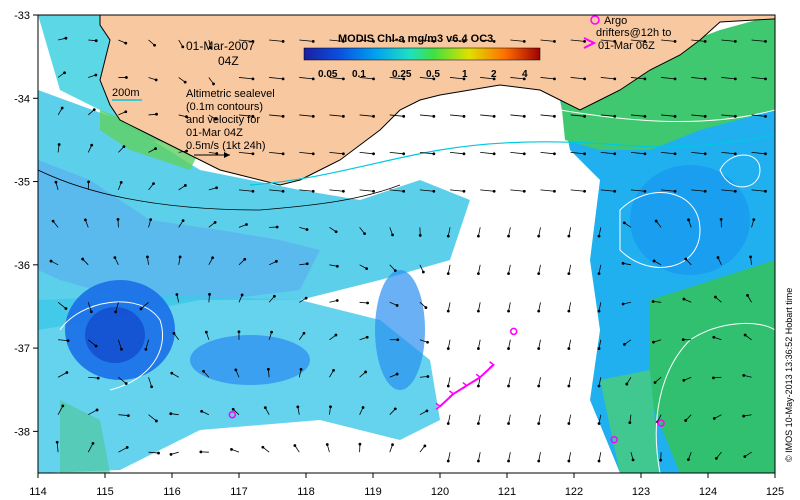  Describe the element at coordinates (415, 39) in the screenshot. I see `colorbar-title: MODIS Chl-a mg/m3 v6.4 OC3` at that location.